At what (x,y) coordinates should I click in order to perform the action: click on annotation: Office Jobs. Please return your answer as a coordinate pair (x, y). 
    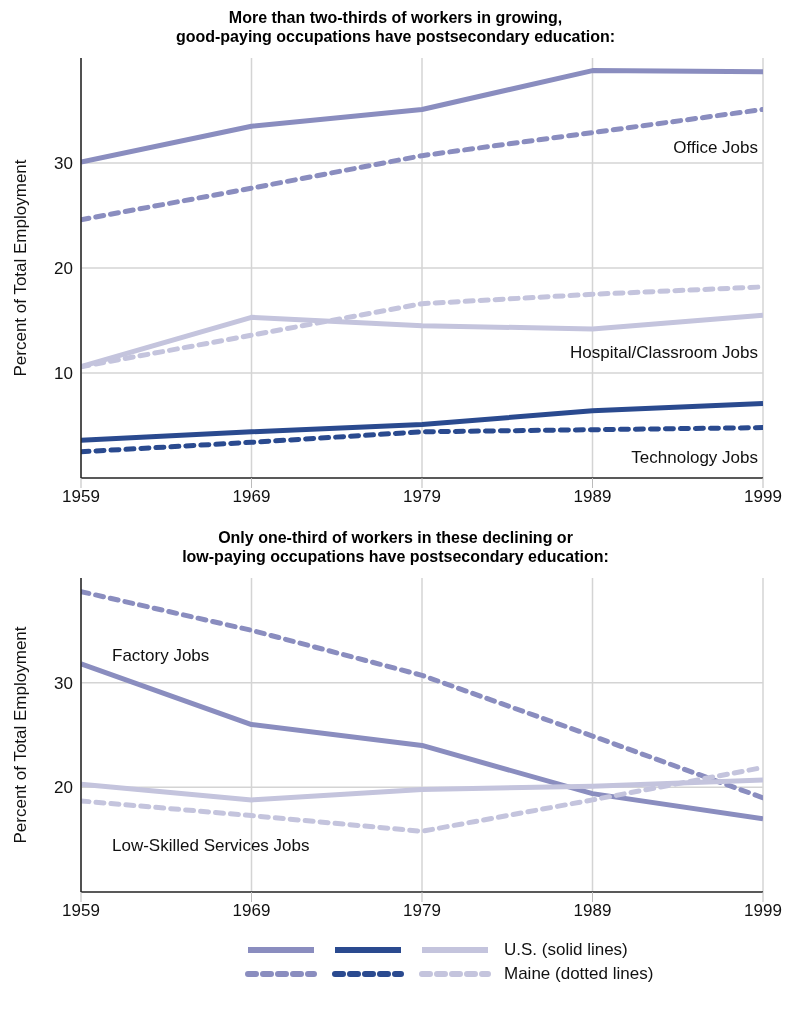
    Looking at the image, I should click on (715, 148).